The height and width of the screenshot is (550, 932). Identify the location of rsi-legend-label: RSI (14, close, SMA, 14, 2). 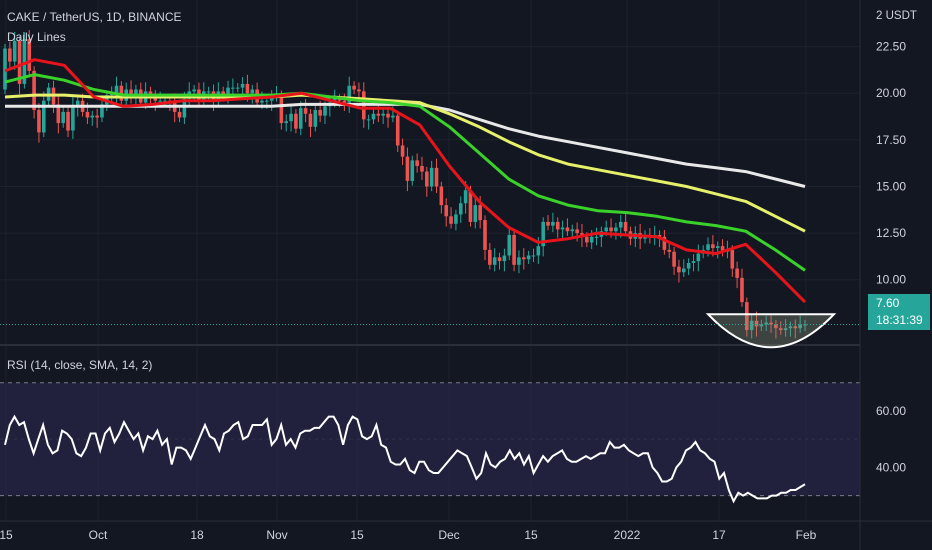
(80, 365).